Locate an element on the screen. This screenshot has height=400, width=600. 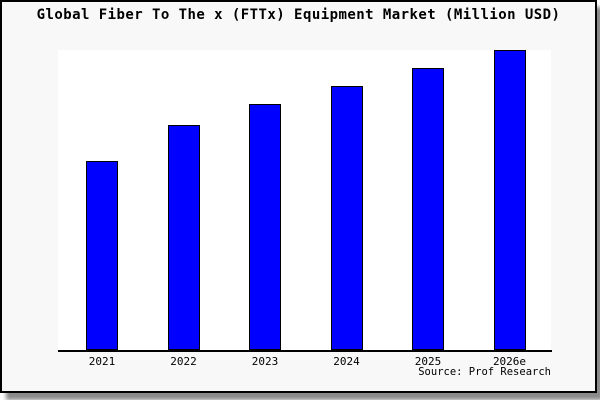
bar-2021 is located at coordinates (102, 255).